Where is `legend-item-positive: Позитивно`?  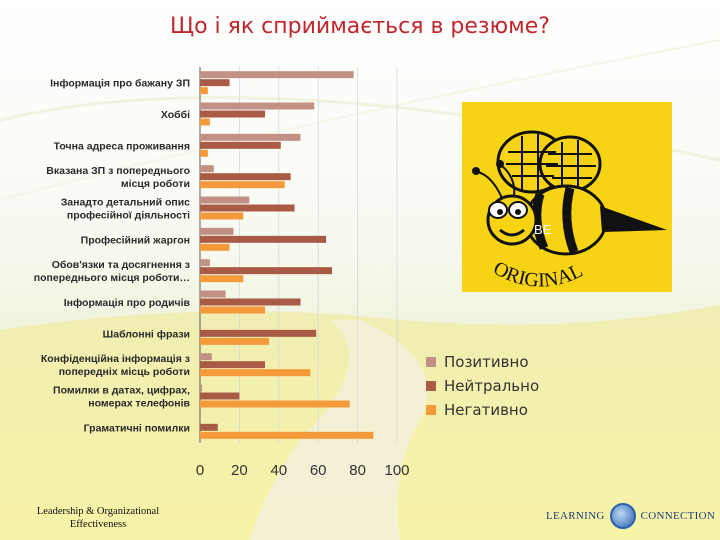 legend-item-positive: Позитивно is located at coordinates (482, 362).